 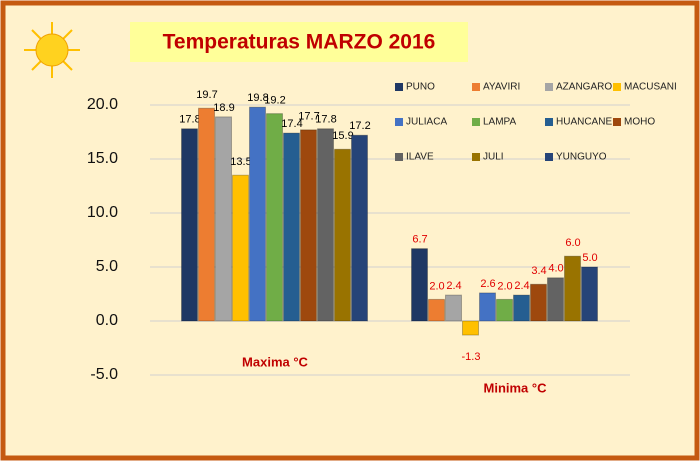 What do you see at coordinates (426, 122) in the screenshot?
I see `legend-label: JULIACA` at bounding box center [426, 122].